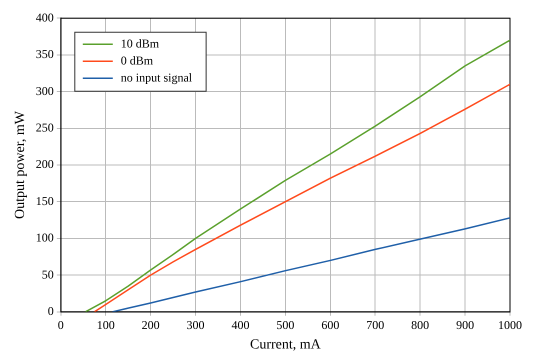 The height and width of the screenshot is (361, 533). I want to click on y-tick-label: 300, so click(45, 91).